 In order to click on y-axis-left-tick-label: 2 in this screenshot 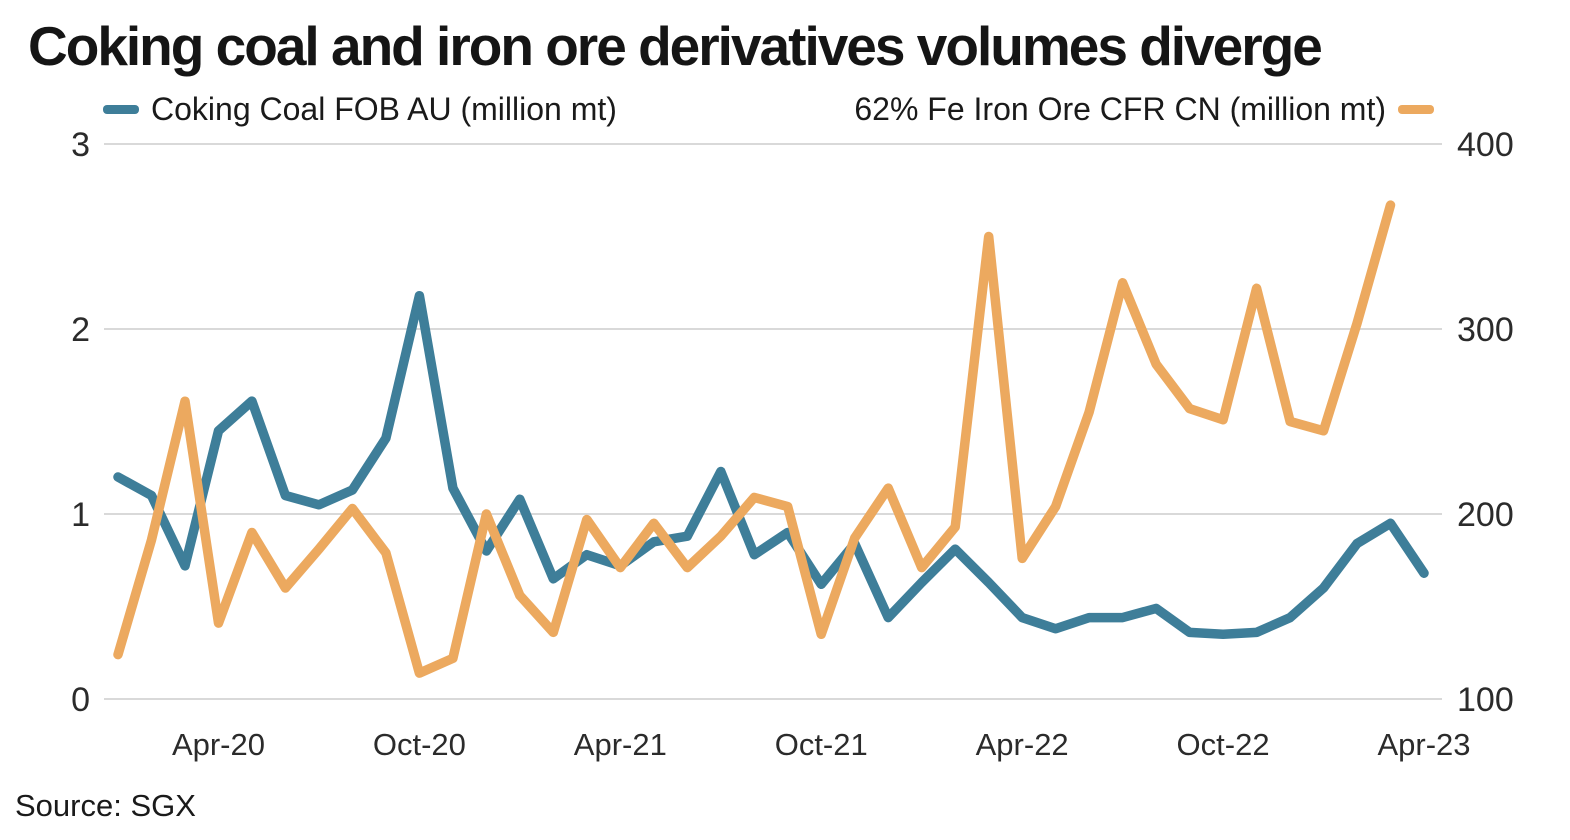, I will do `click(80, 330)`.